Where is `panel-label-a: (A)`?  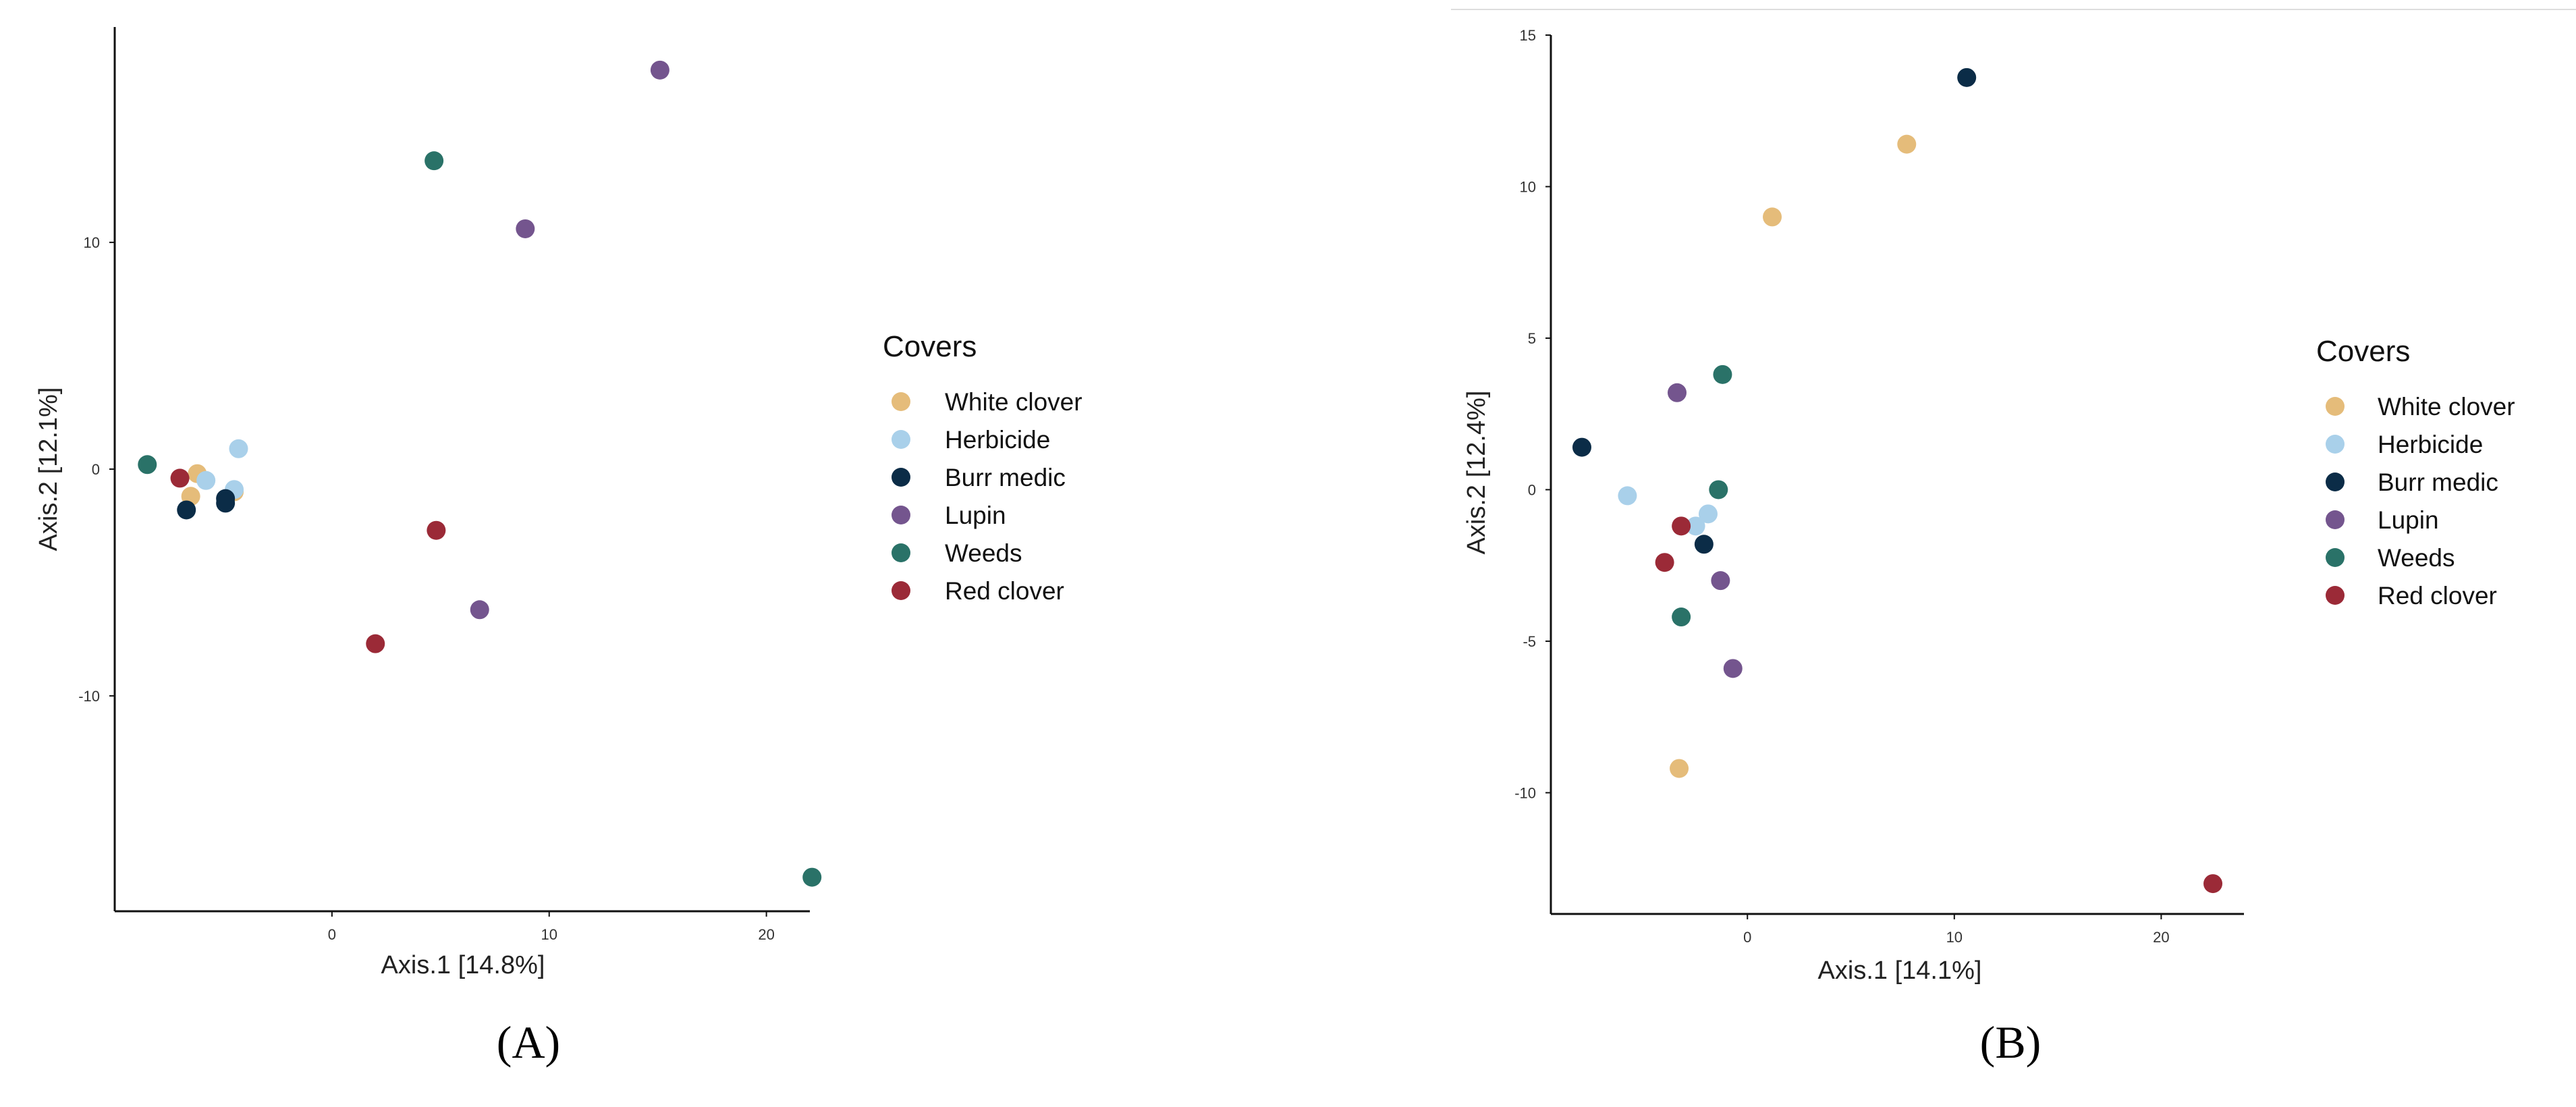 panel-label-a: (A) is located at coordinates (528, 1042).